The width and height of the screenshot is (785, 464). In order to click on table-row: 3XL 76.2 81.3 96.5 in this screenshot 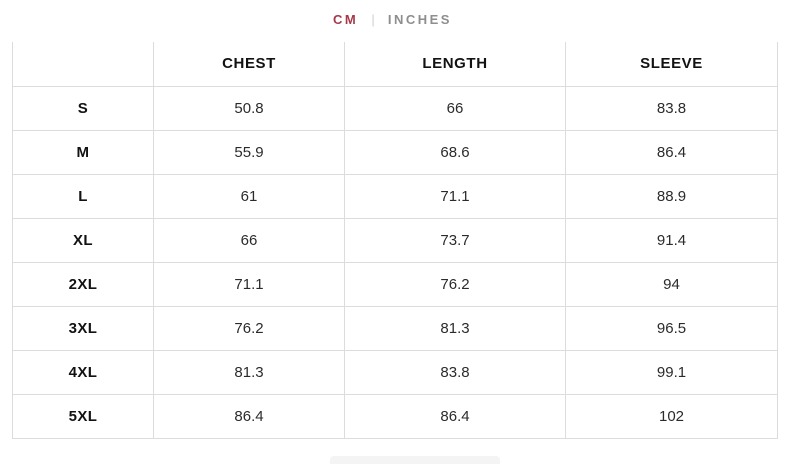, I will do `click(395, 328)`.